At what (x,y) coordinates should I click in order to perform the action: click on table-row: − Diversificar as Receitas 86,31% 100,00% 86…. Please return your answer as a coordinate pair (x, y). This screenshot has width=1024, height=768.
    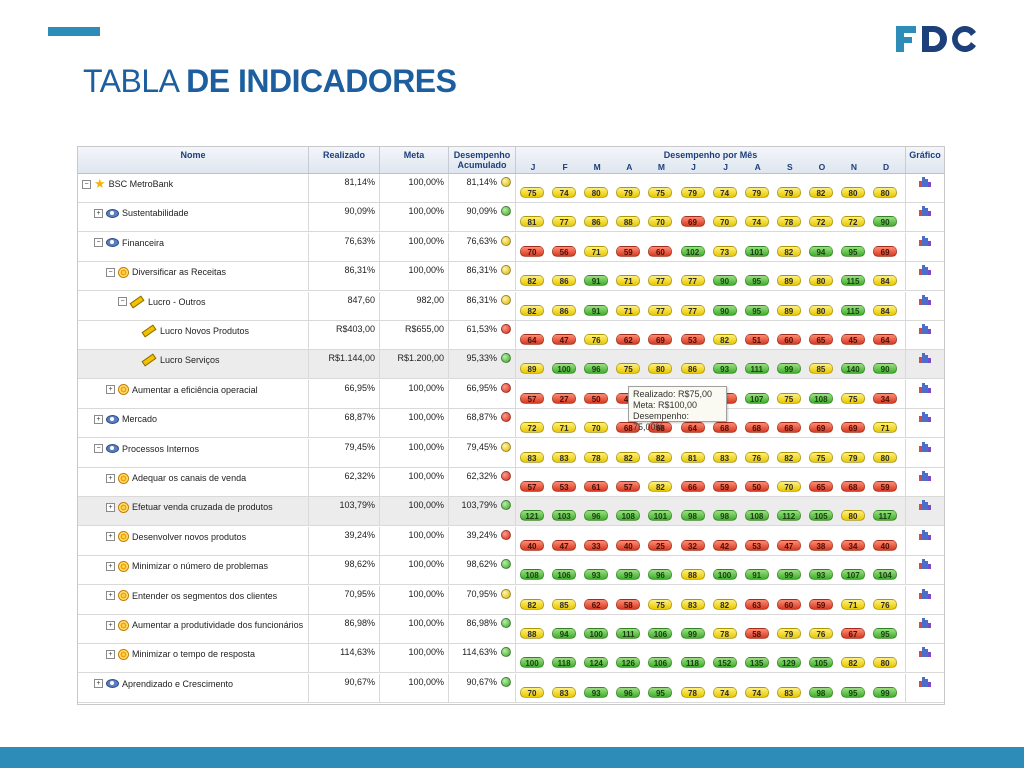
    Looking at the image, I should click on (511, 277).